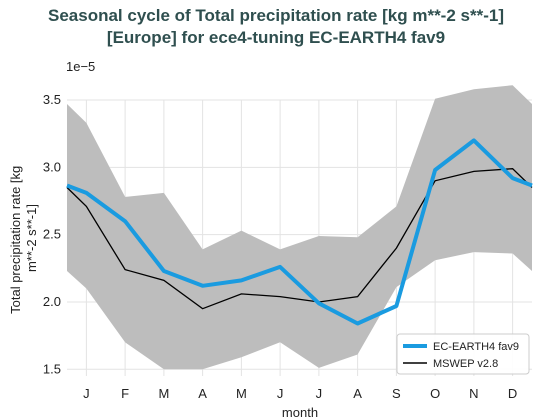  I want to click on y-tick-label: 2.0, so click(52, 301).